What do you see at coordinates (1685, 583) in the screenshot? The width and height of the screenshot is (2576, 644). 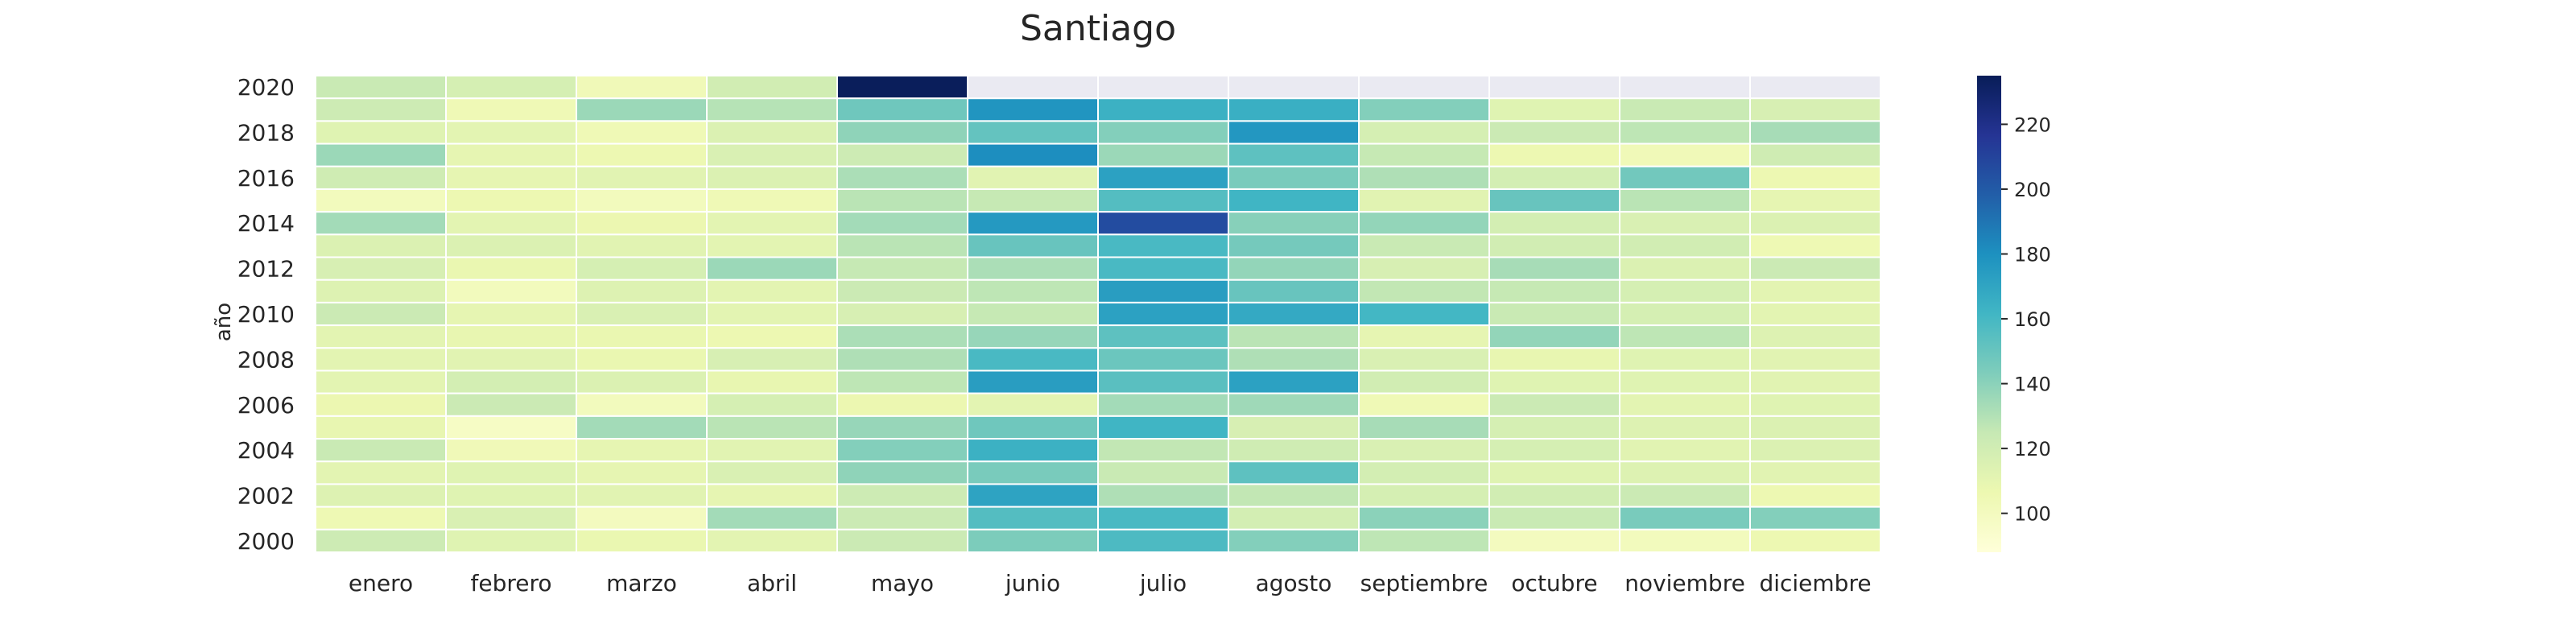 I see `x-tick-label: noviembre` at bounding box center [1685, 583].